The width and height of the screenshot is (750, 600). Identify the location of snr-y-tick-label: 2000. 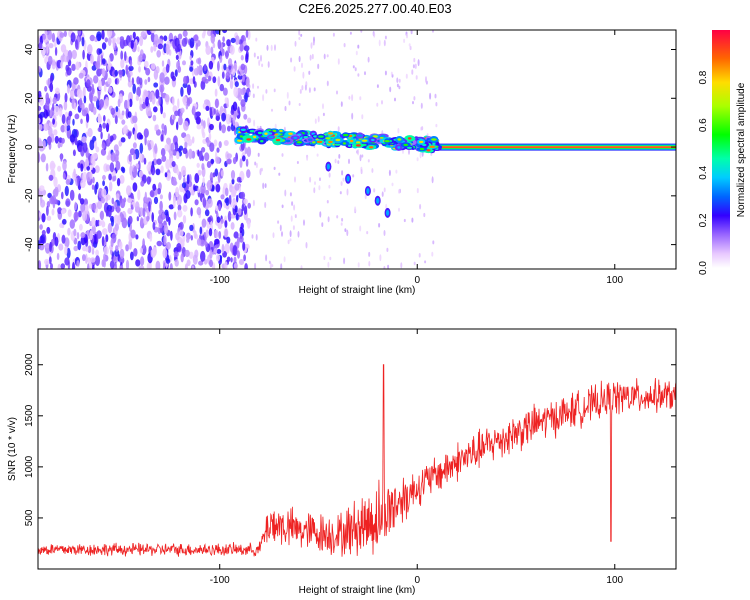
(29, 364).